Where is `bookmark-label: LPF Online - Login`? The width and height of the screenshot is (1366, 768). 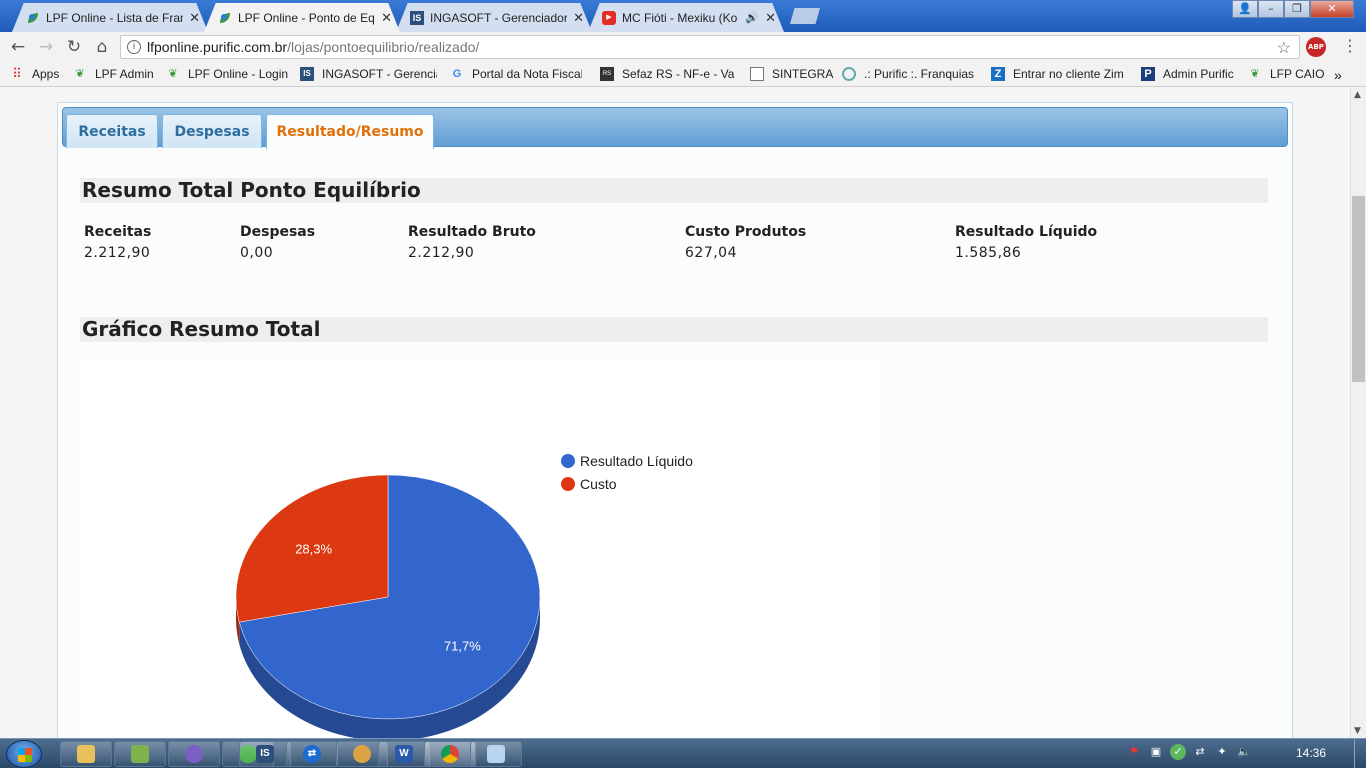 bookmark-label: LPF Online - Login is located at coordinates (238, 74).